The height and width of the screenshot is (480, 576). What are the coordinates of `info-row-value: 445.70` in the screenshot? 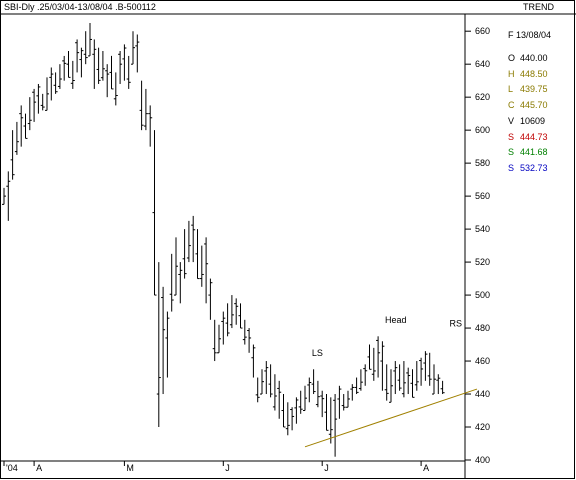 It's located at (534, 105).